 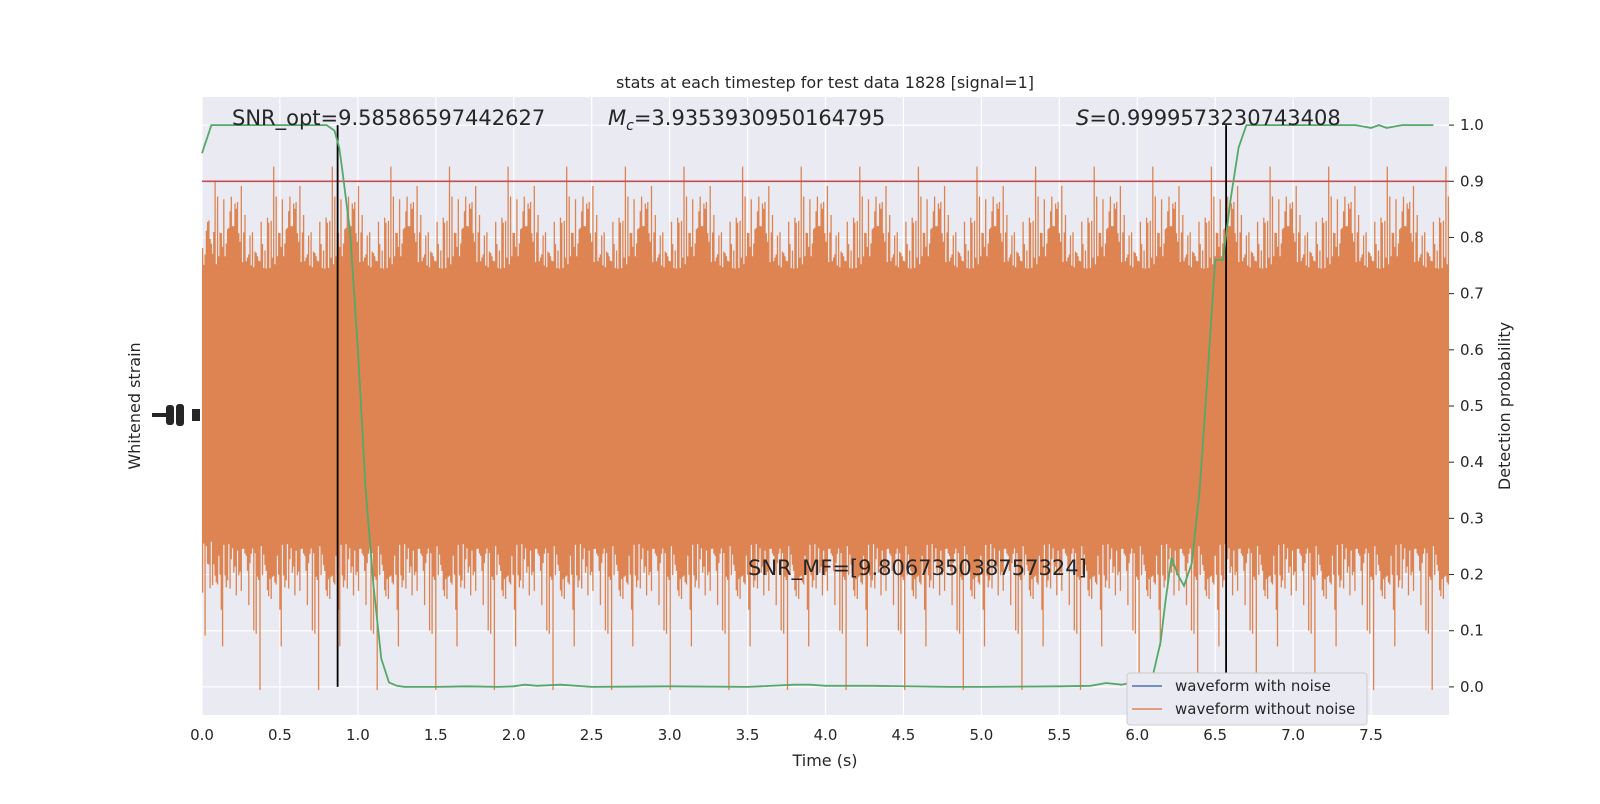 I want to click on y-tick-label: 0.3, so click(x=1472, y=518).